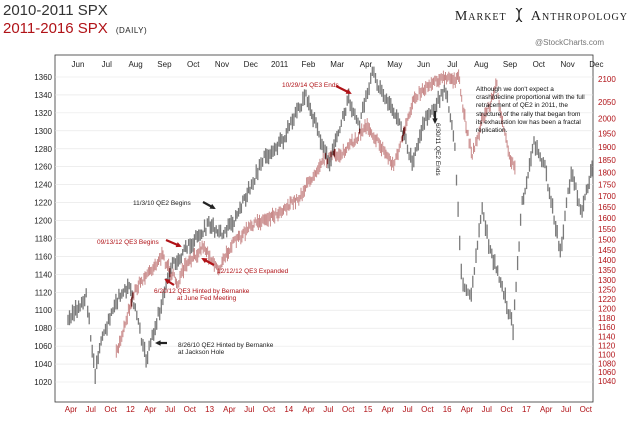 The image size is (640, 444). What do you see at coordinates (566, 409) in the screenshot?
I see `bottom-tick-25: Jul` at bounding box center [566, 409].